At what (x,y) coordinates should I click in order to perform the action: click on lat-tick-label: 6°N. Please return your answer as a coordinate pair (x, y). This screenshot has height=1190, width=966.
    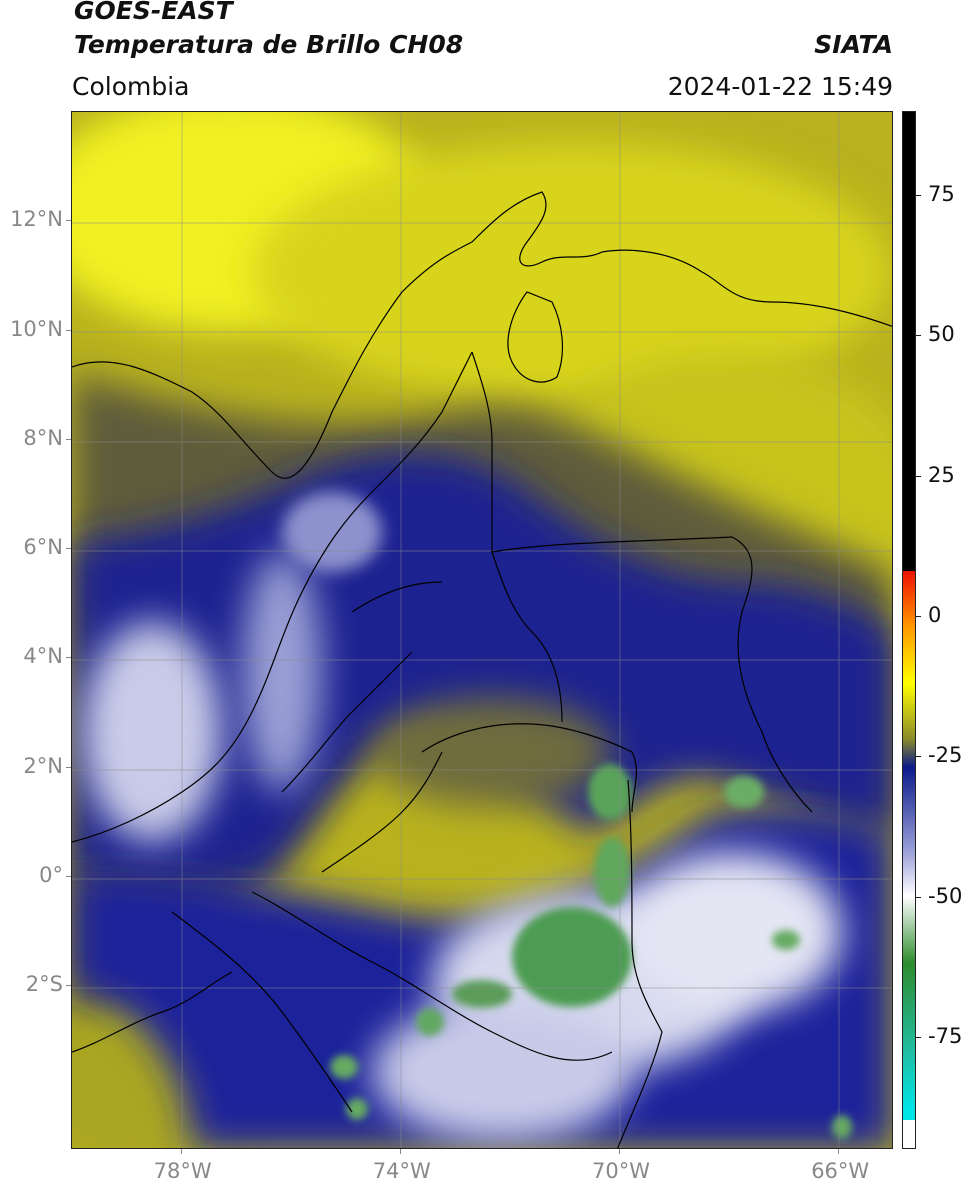
    Looking at the image, I should click on (43, 547).